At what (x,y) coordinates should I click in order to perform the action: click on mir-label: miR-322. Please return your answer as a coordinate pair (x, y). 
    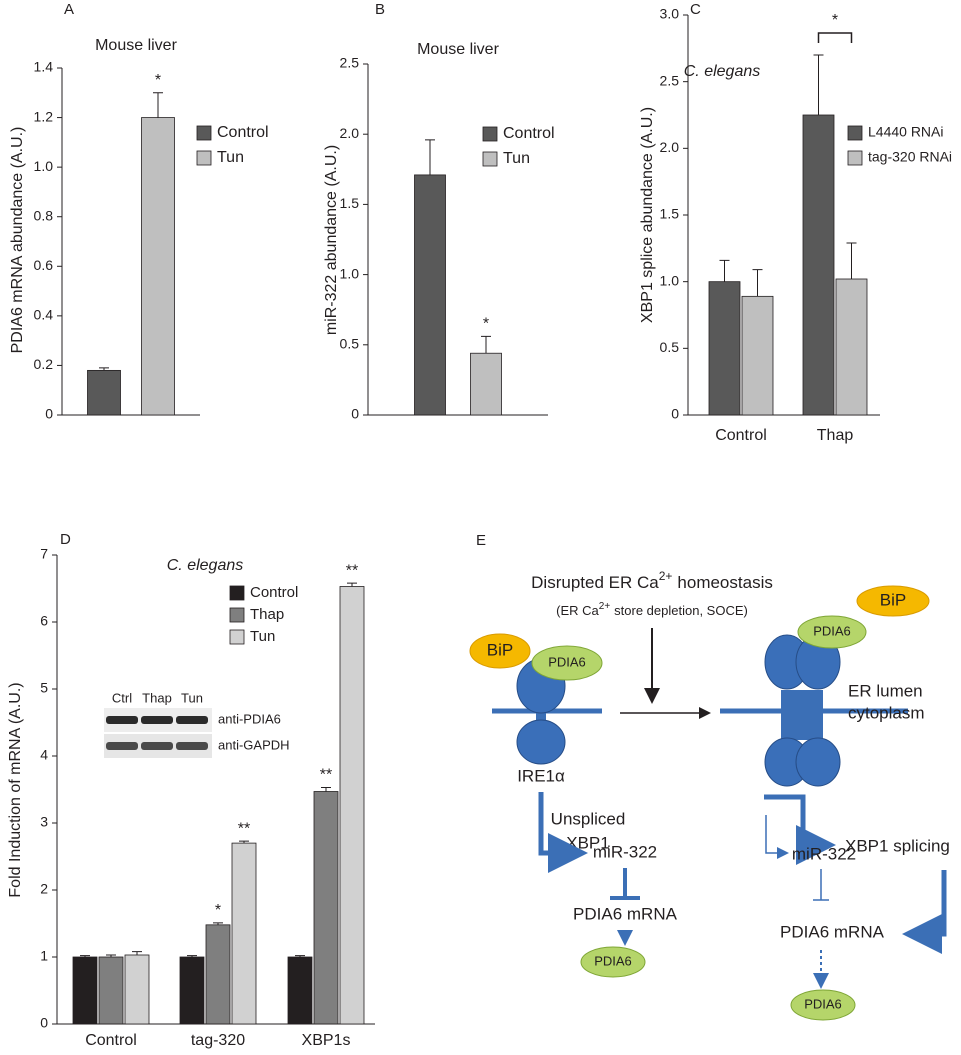
    Looking at the image, I should click on (824, 853).